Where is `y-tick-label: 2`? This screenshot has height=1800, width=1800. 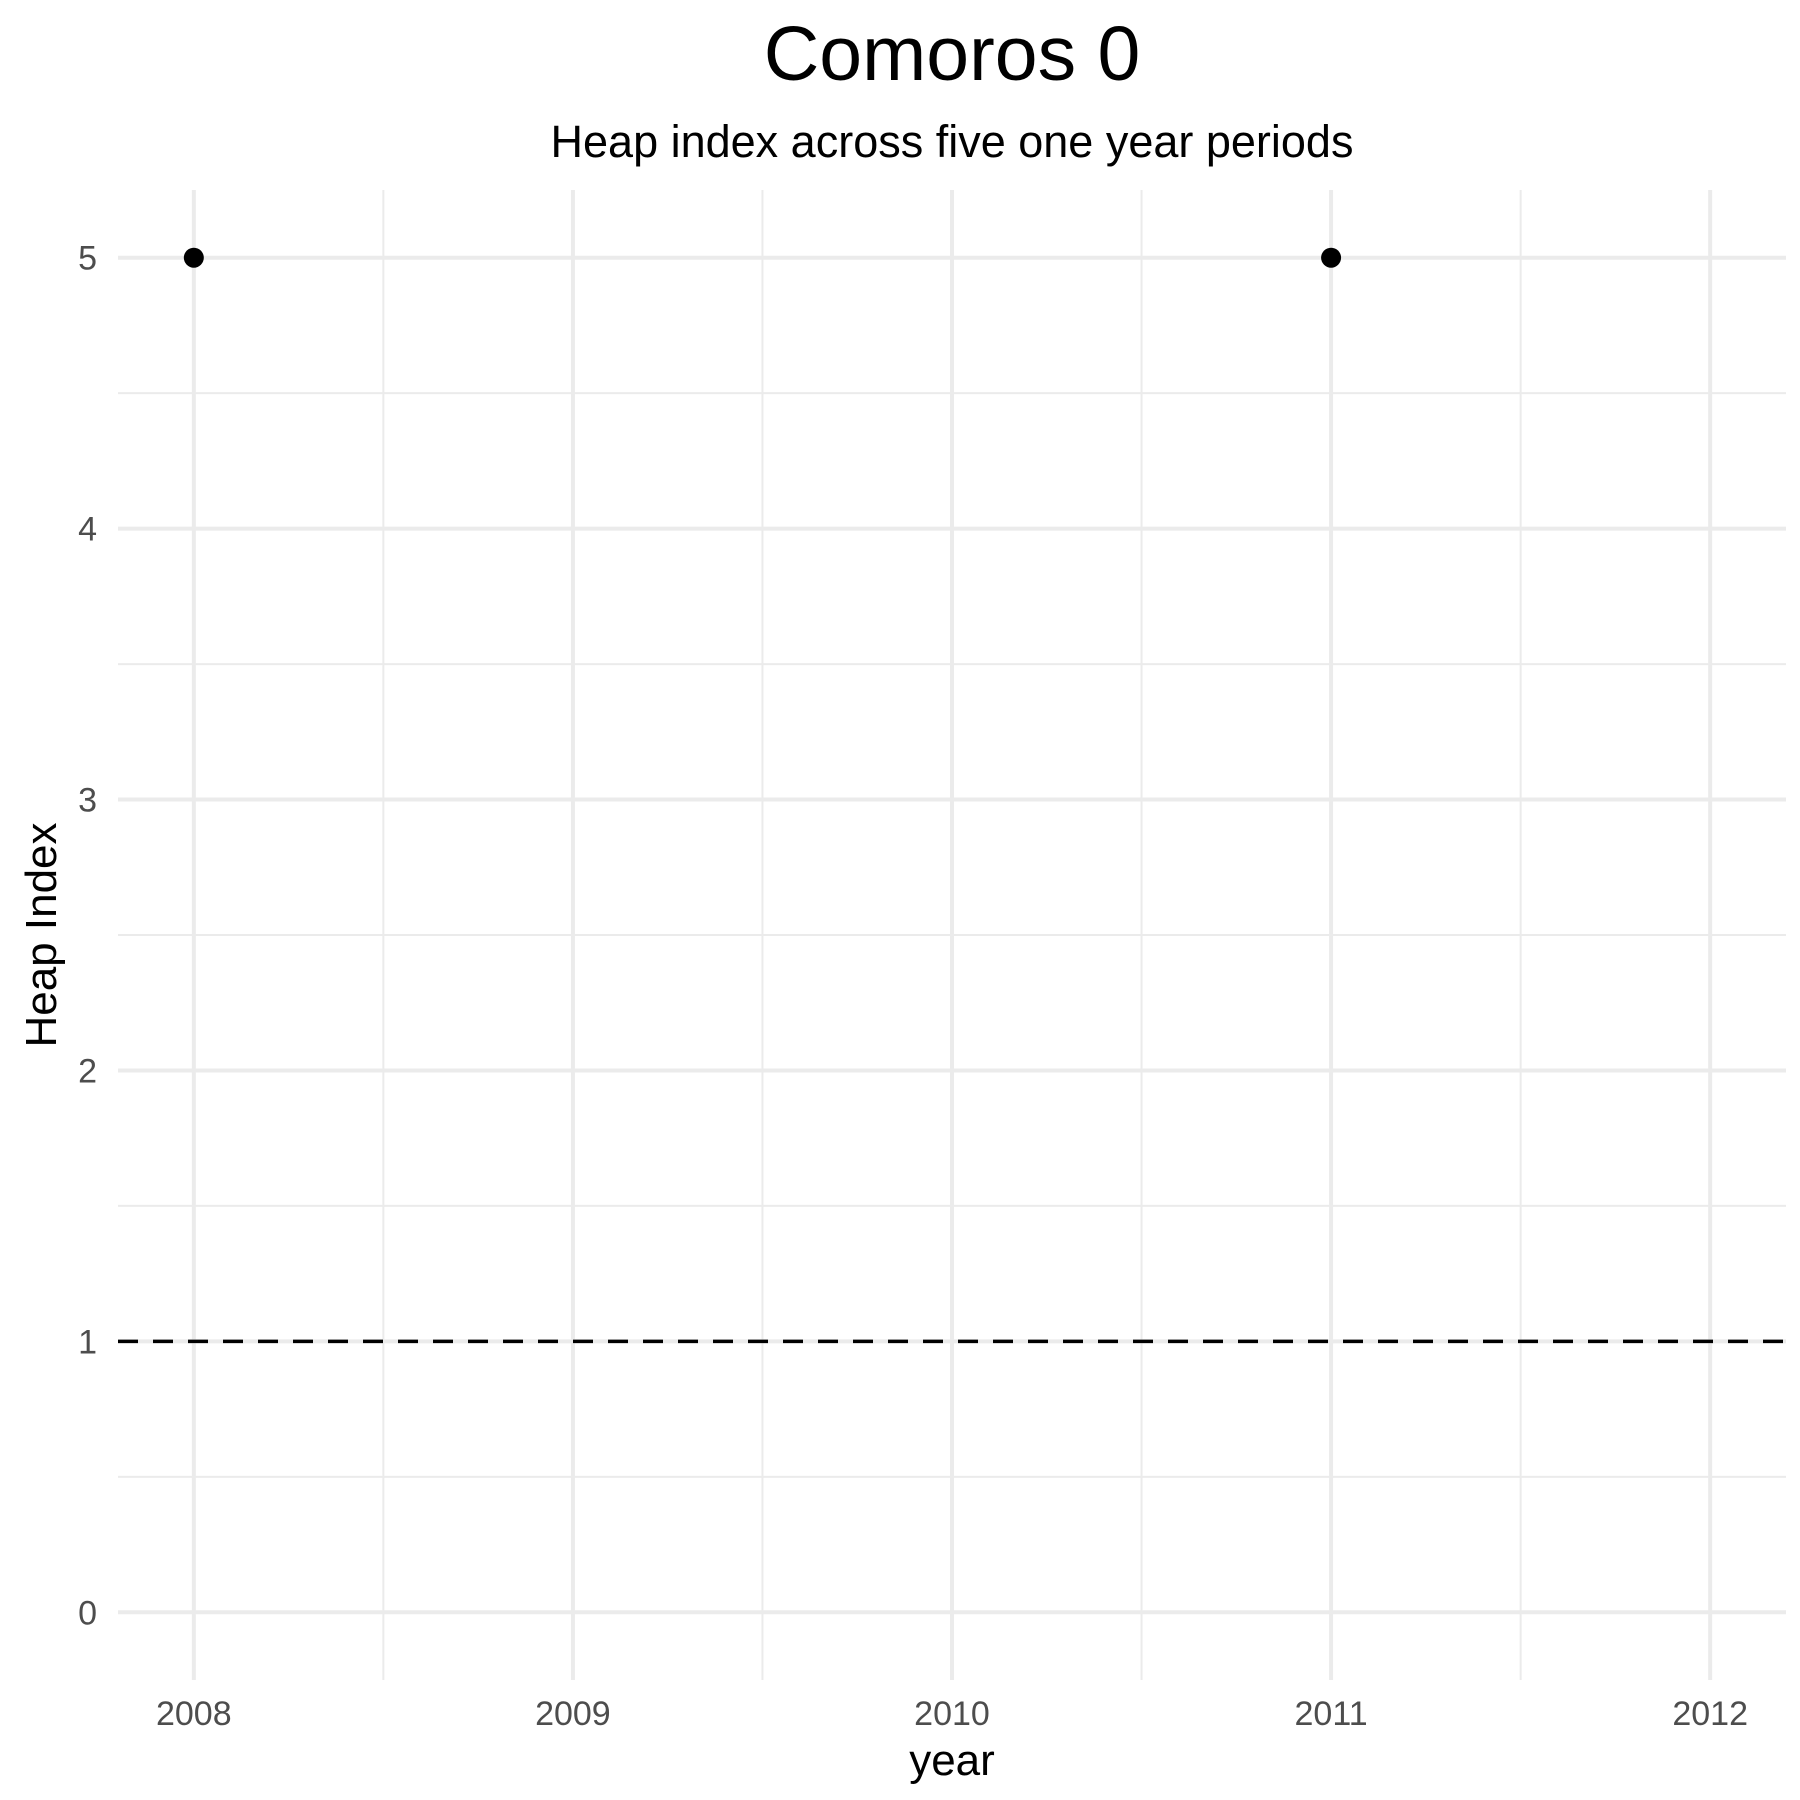 y-tick-label: 2 is located at coordinates (87, 1071).